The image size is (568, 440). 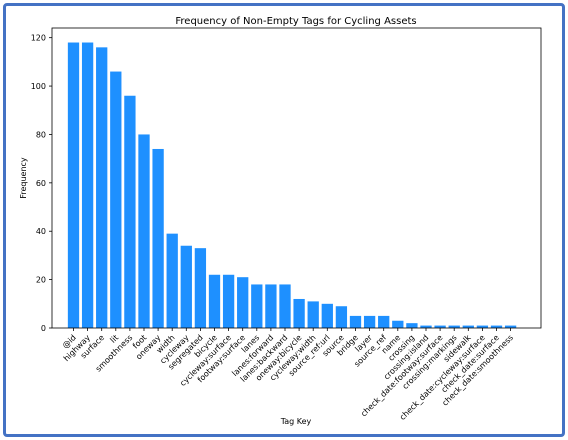 What do you see at coordinates (43, 328) in the screenshot?
I see `y-tick-label-0: 0` at bounding box center [43, 328].